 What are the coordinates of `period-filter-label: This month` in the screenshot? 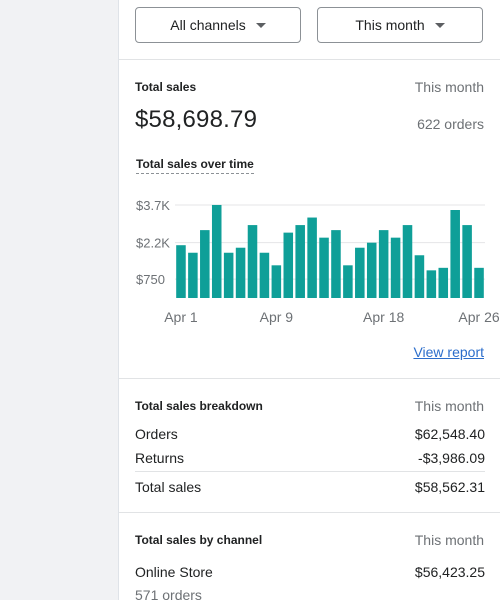 It's located at (390, 25).